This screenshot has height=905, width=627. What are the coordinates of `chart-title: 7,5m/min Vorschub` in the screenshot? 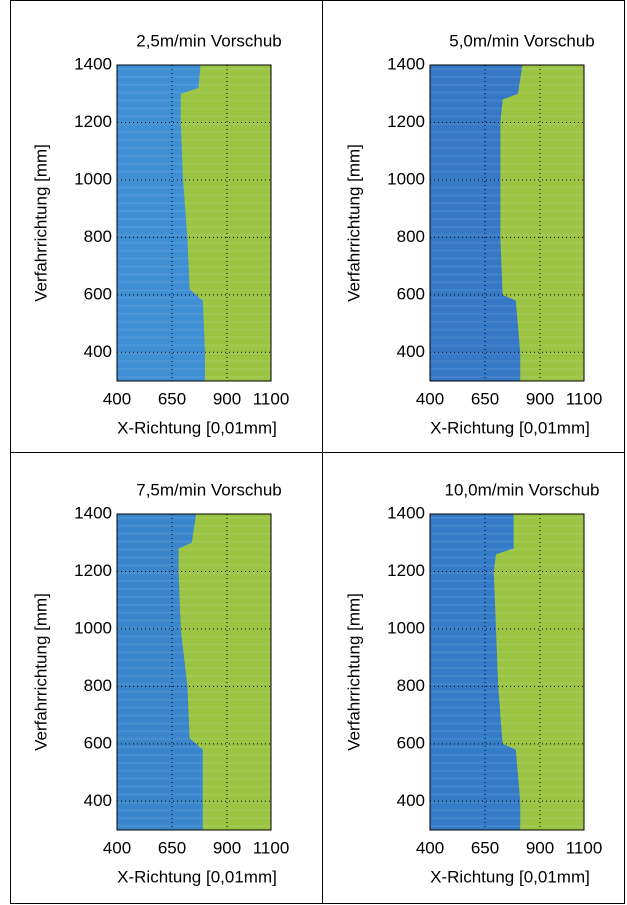 It's located at (209, 489).